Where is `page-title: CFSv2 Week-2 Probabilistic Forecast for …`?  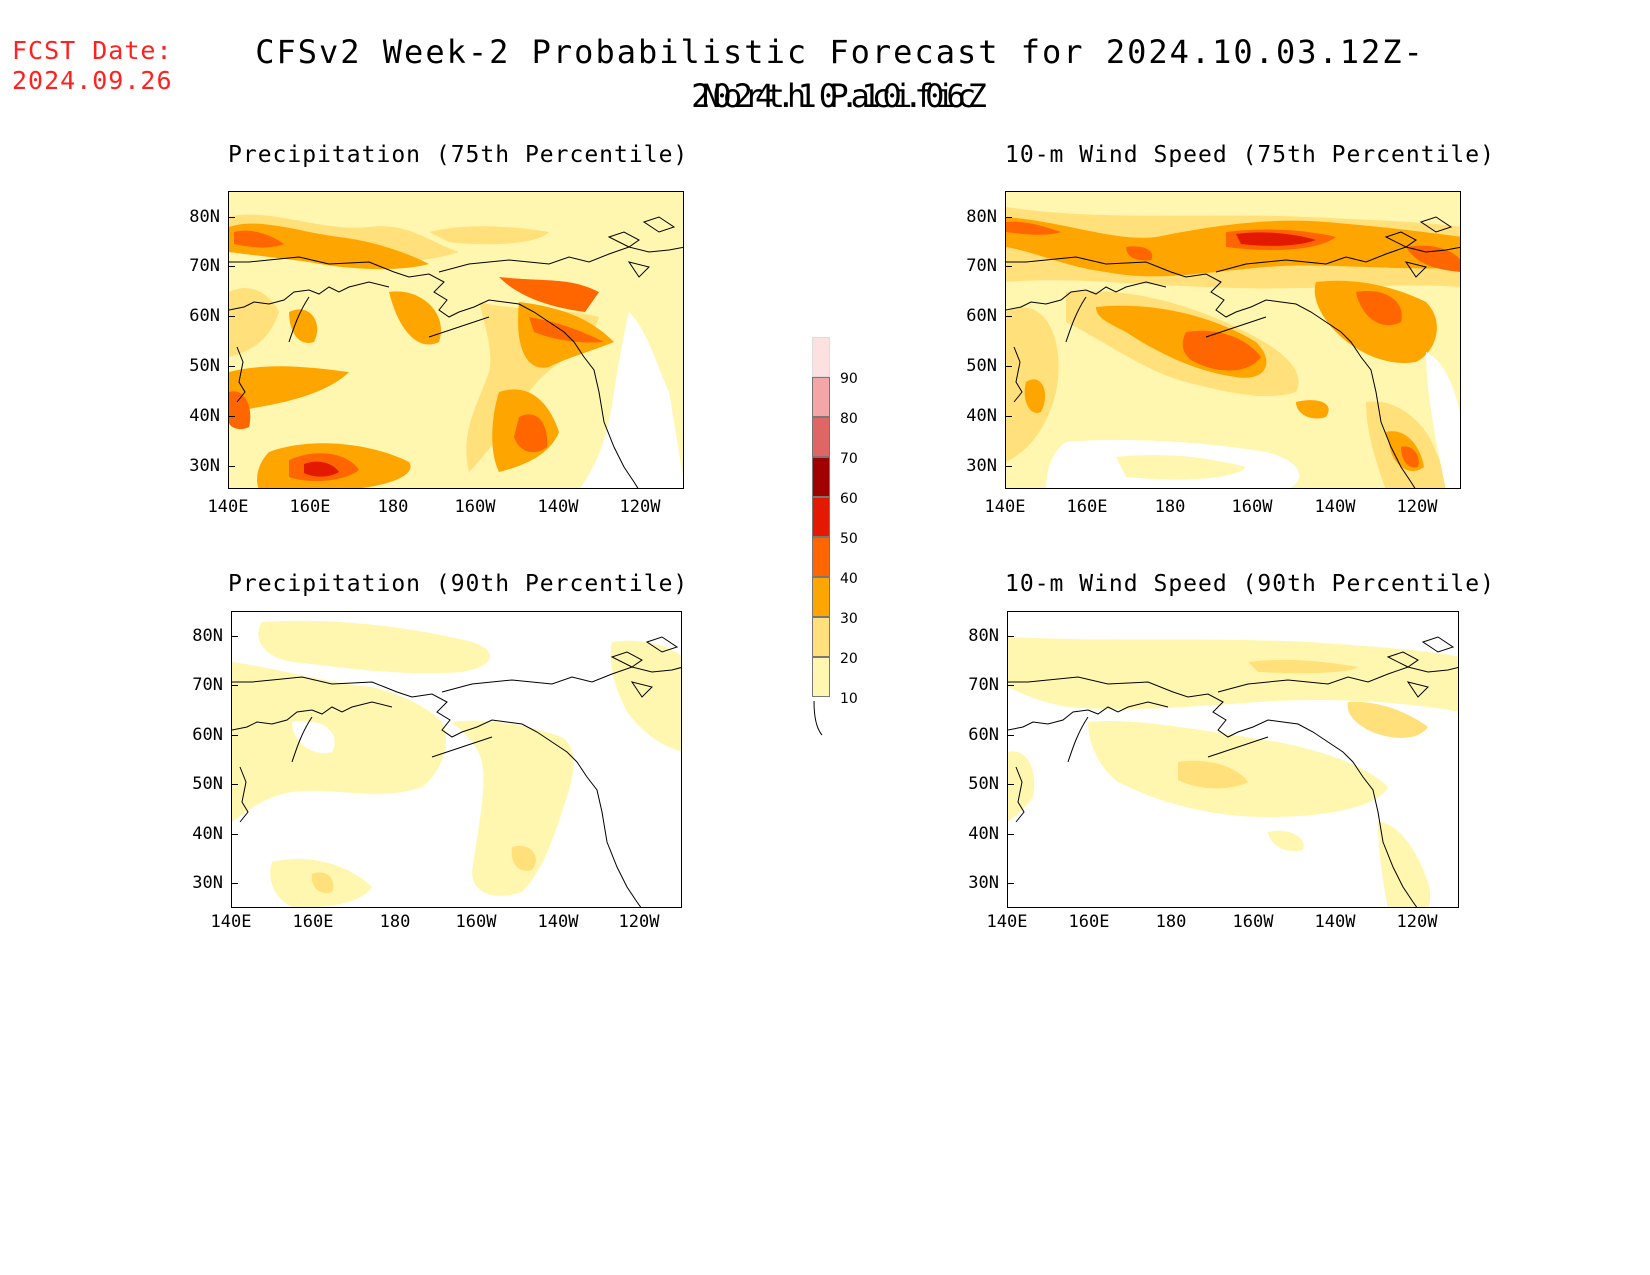
page-title: CFSv2 Week-2 Probabilistic Forecast for … is located at coordinates (840, 74).